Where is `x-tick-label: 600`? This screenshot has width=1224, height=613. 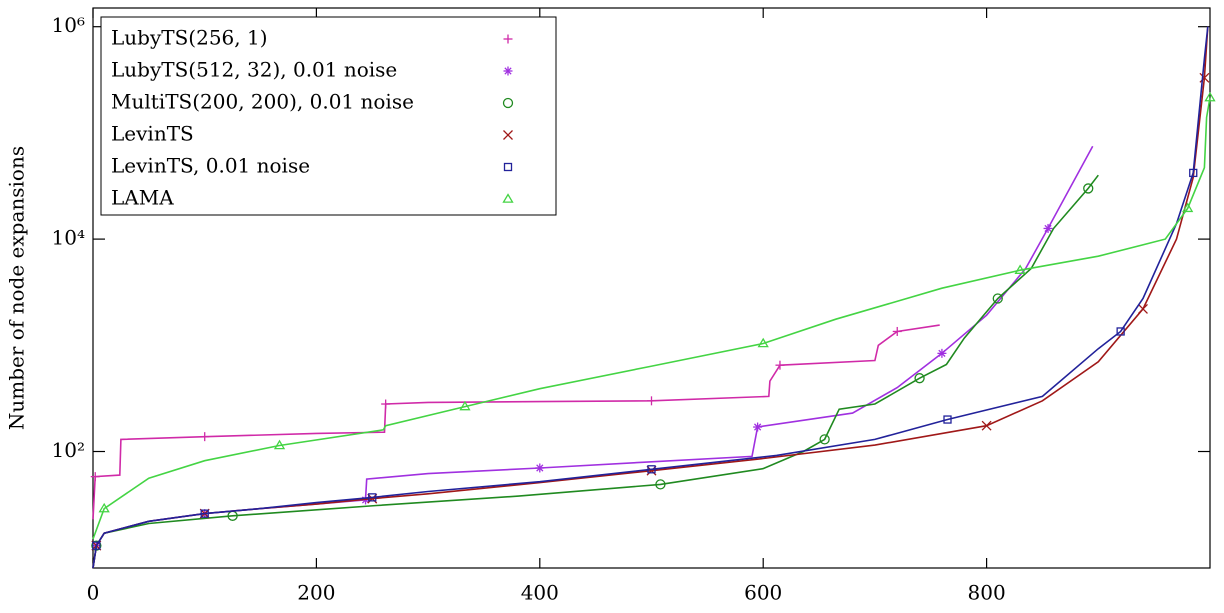
x-tick-label: 600 is located at coordinates (763, 593).